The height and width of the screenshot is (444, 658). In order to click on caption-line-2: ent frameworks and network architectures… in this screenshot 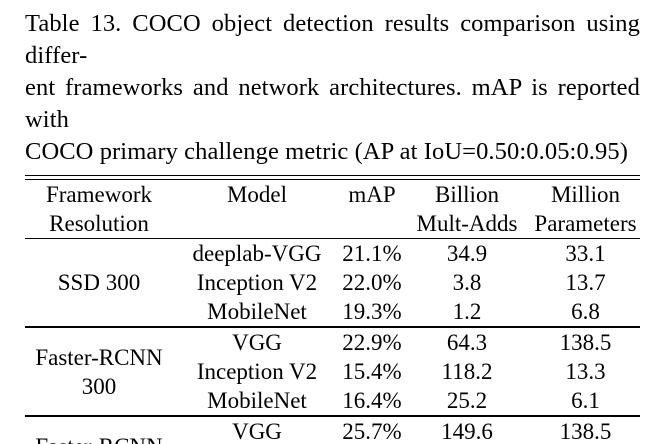, I will do `click(332, 103)`.